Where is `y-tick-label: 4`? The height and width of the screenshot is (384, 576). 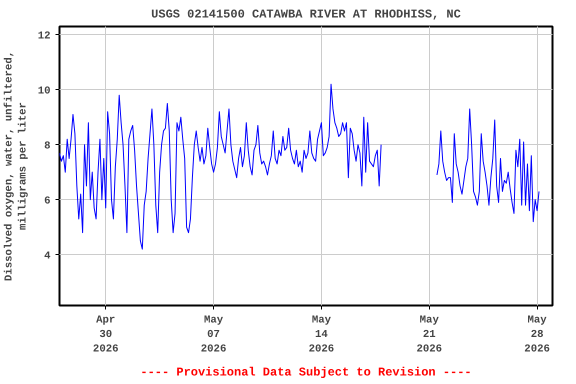
y-tick-label: 4 is located at coordinates (48, 256).